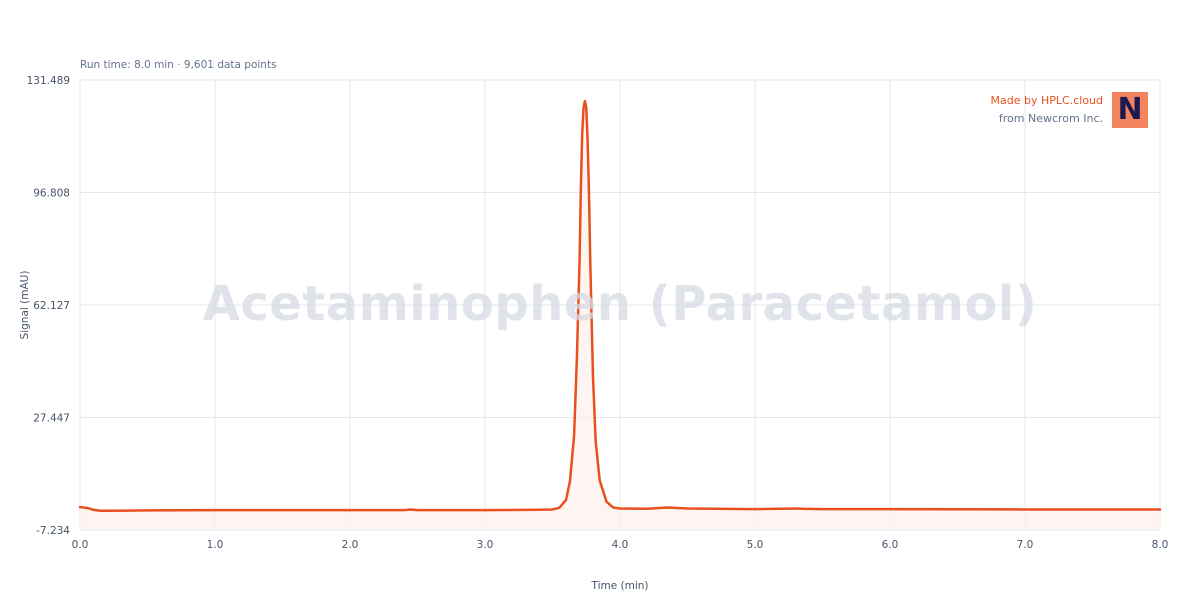 The height and width of the screenshot is (600, 1200). I want to click on compound-watermark: Acetaminophen (Paracetamol), so click(620, 304).